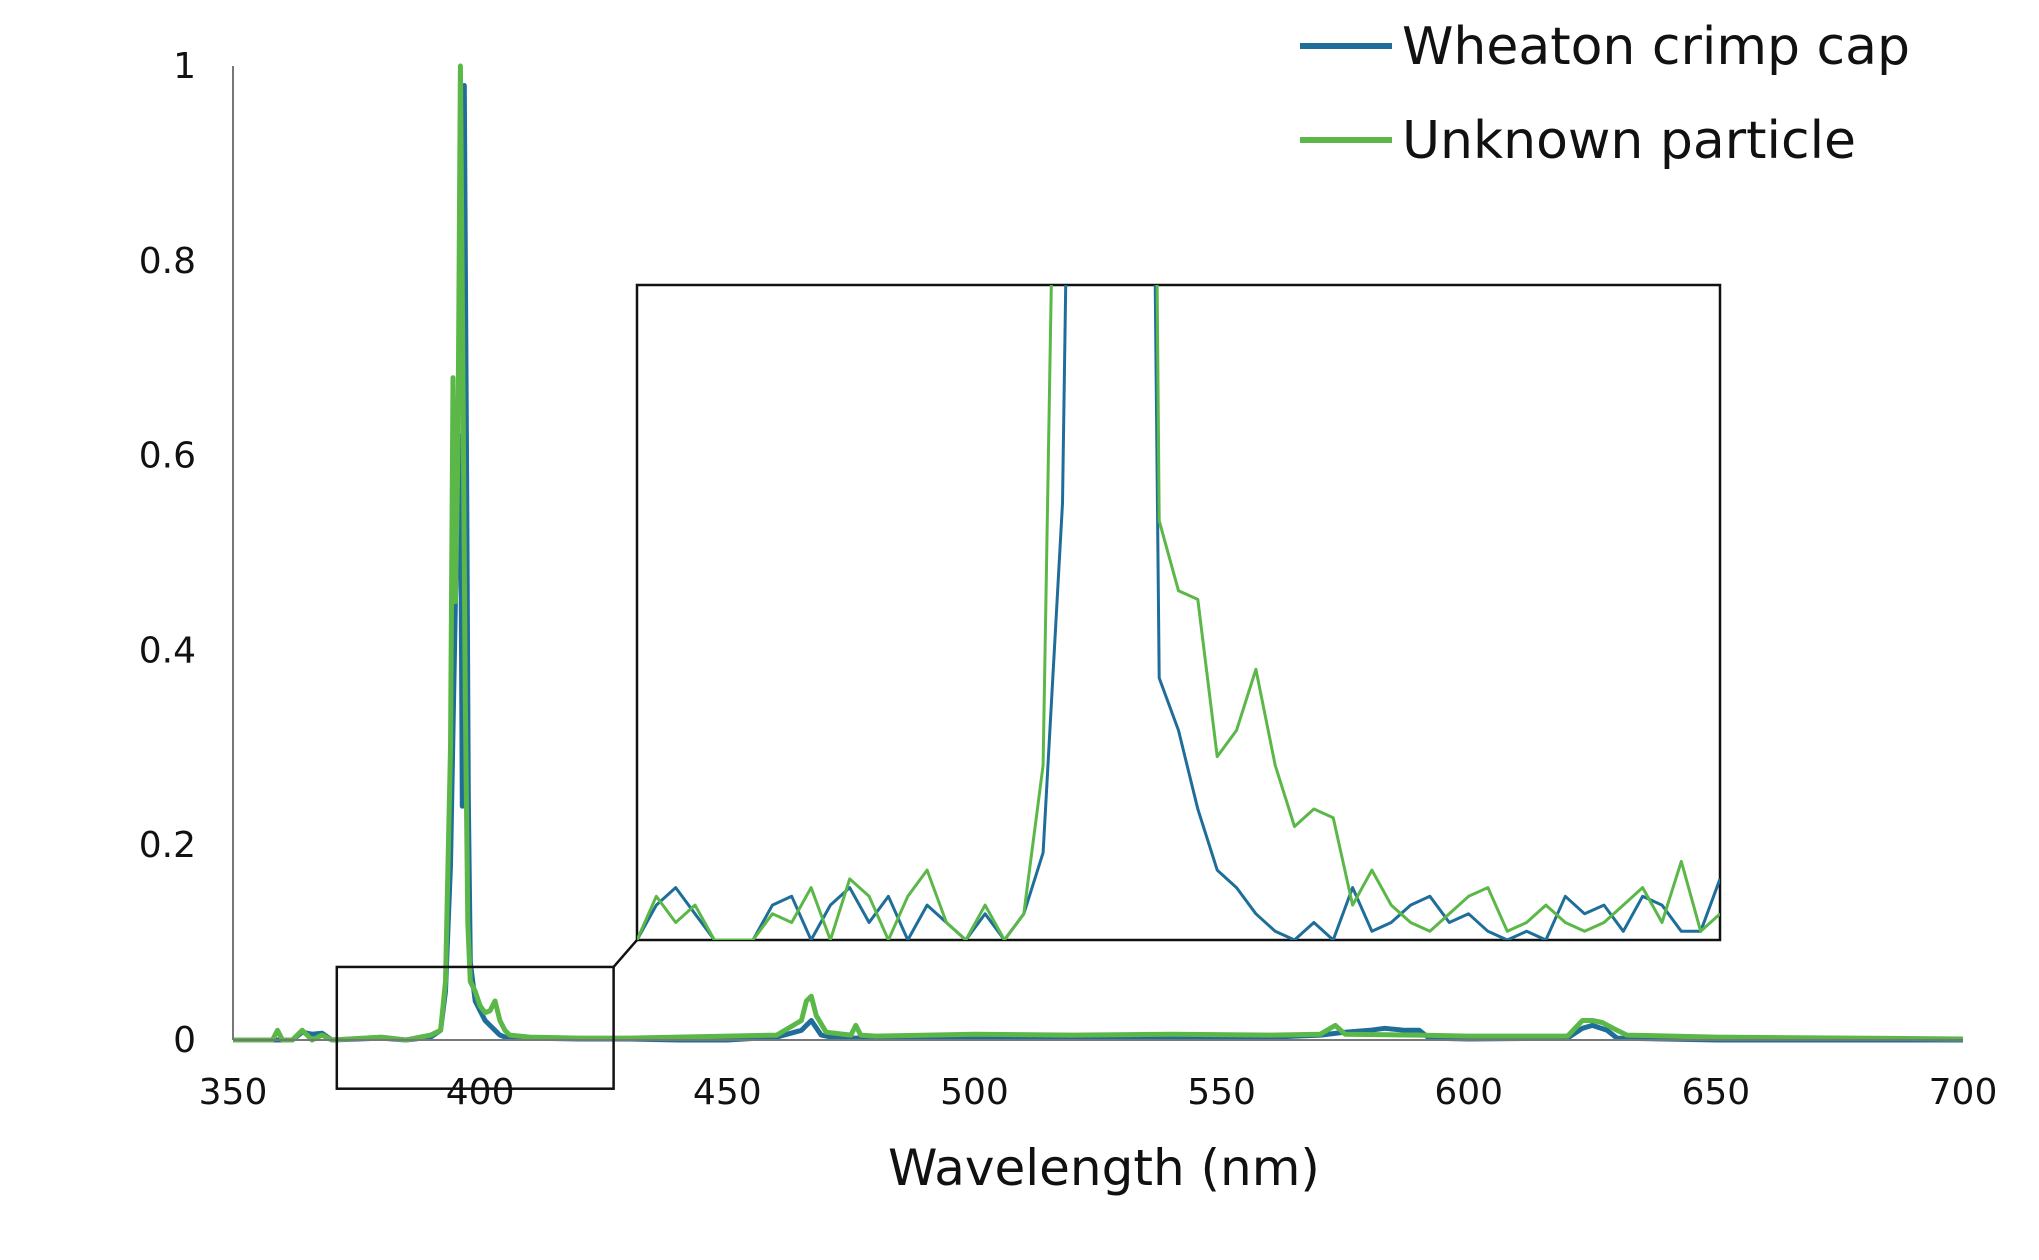  I want to click on legend-label: Unknown particle, so click(1629, 141).